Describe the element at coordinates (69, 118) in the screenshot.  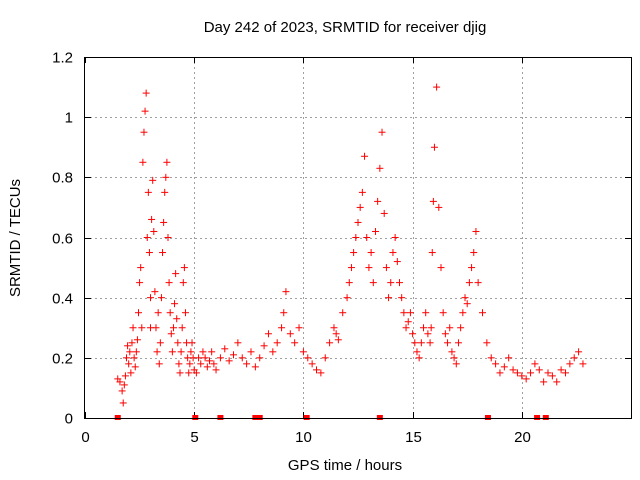
I see `y-tick-label: 1` at that location.